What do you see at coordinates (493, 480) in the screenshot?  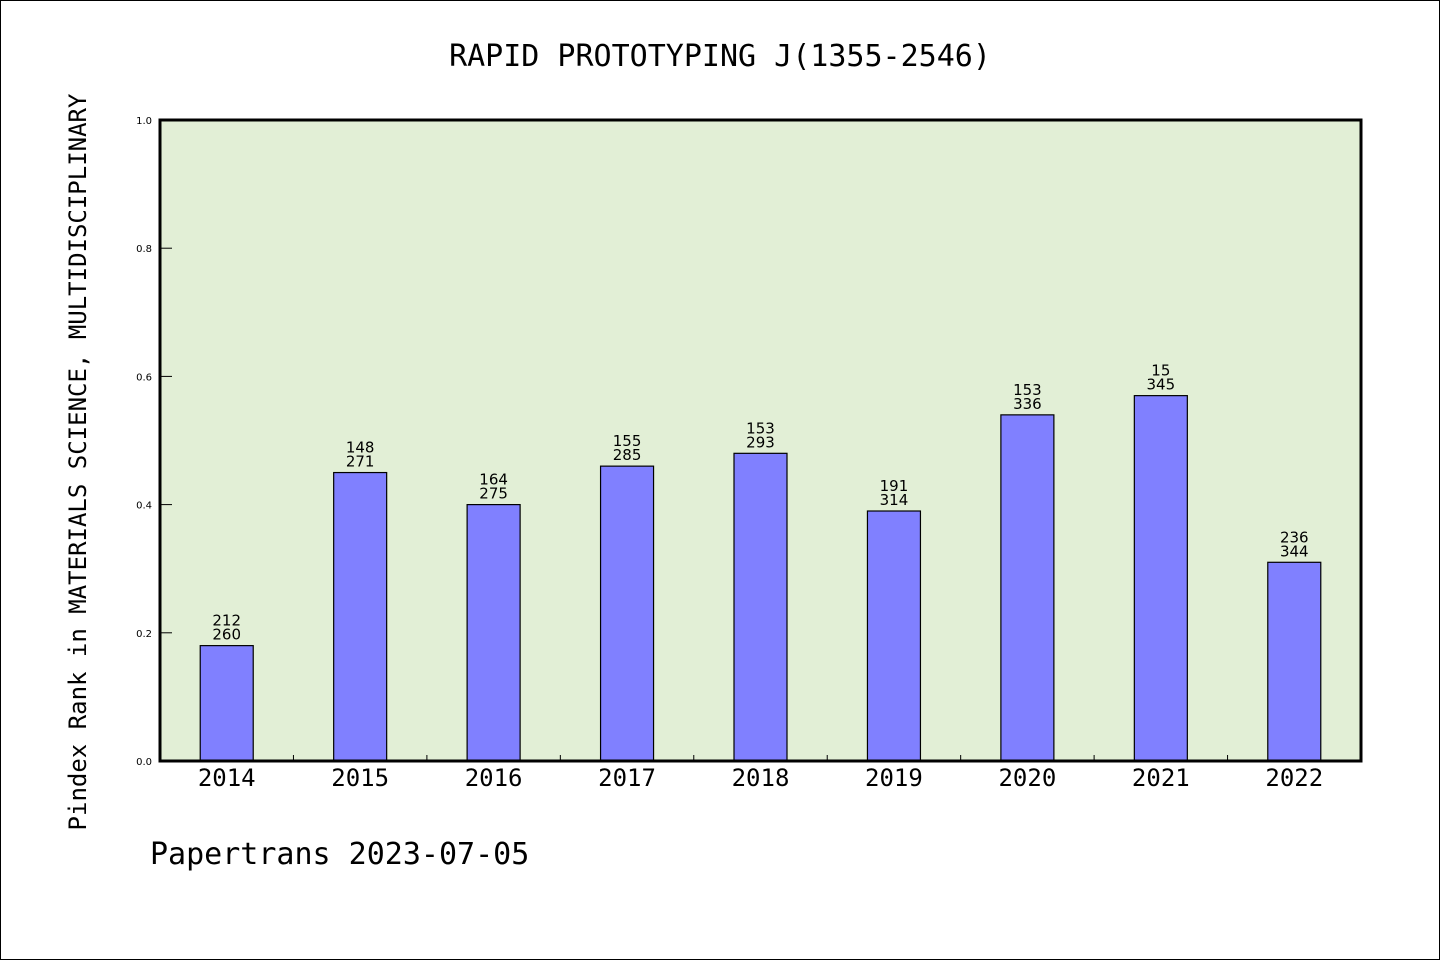 I see `data-label-rank: 164` at bounding box center [493, 480].